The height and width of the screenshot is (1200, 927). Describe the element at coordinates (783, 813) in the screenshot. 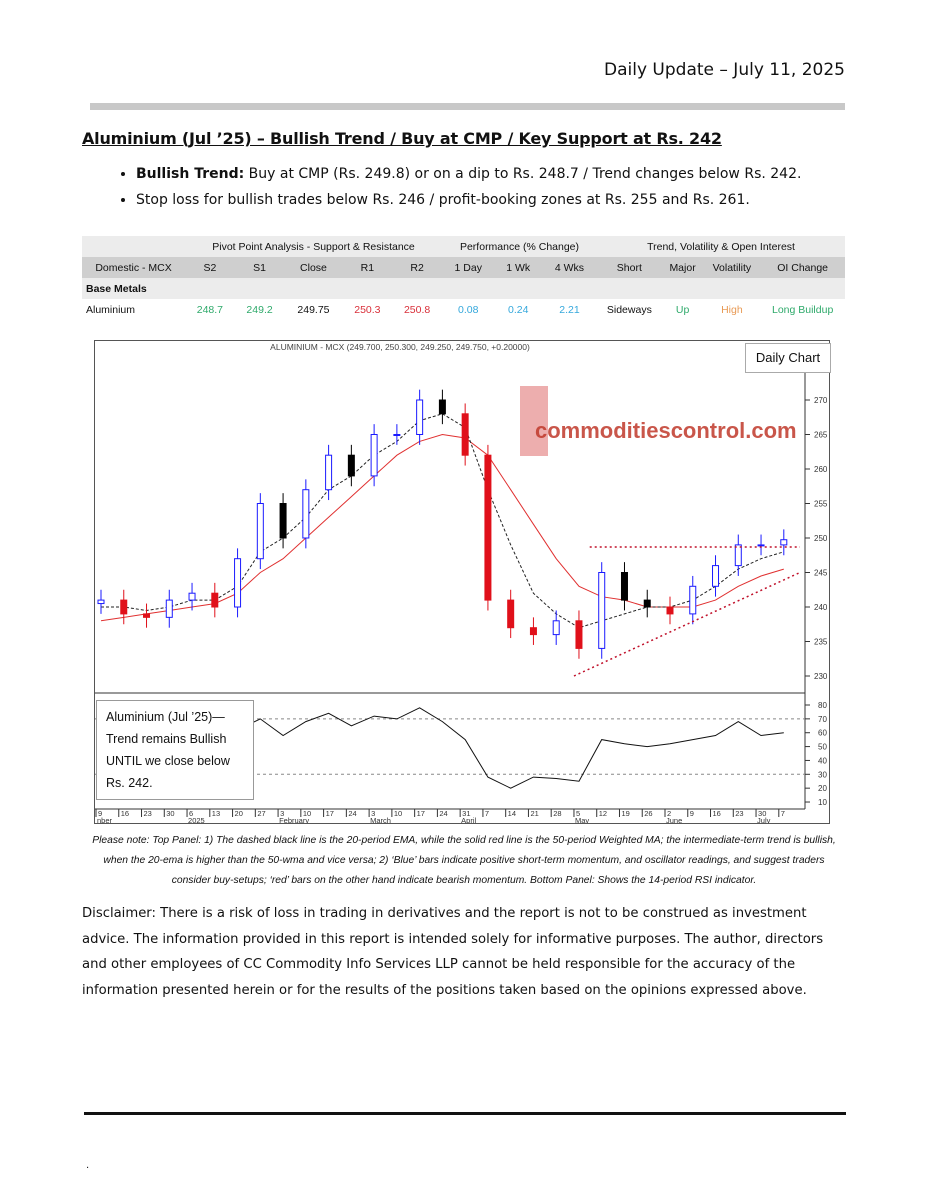

I see `date-tick-label: 7` at that location.